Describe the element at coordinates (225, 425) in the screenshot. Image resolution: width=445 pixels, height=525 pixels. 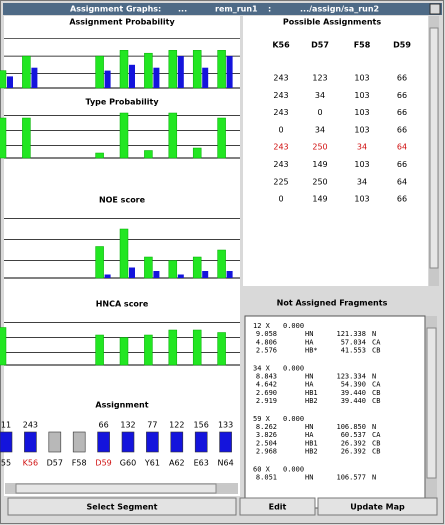
I see `segment-number: 133` at that location.